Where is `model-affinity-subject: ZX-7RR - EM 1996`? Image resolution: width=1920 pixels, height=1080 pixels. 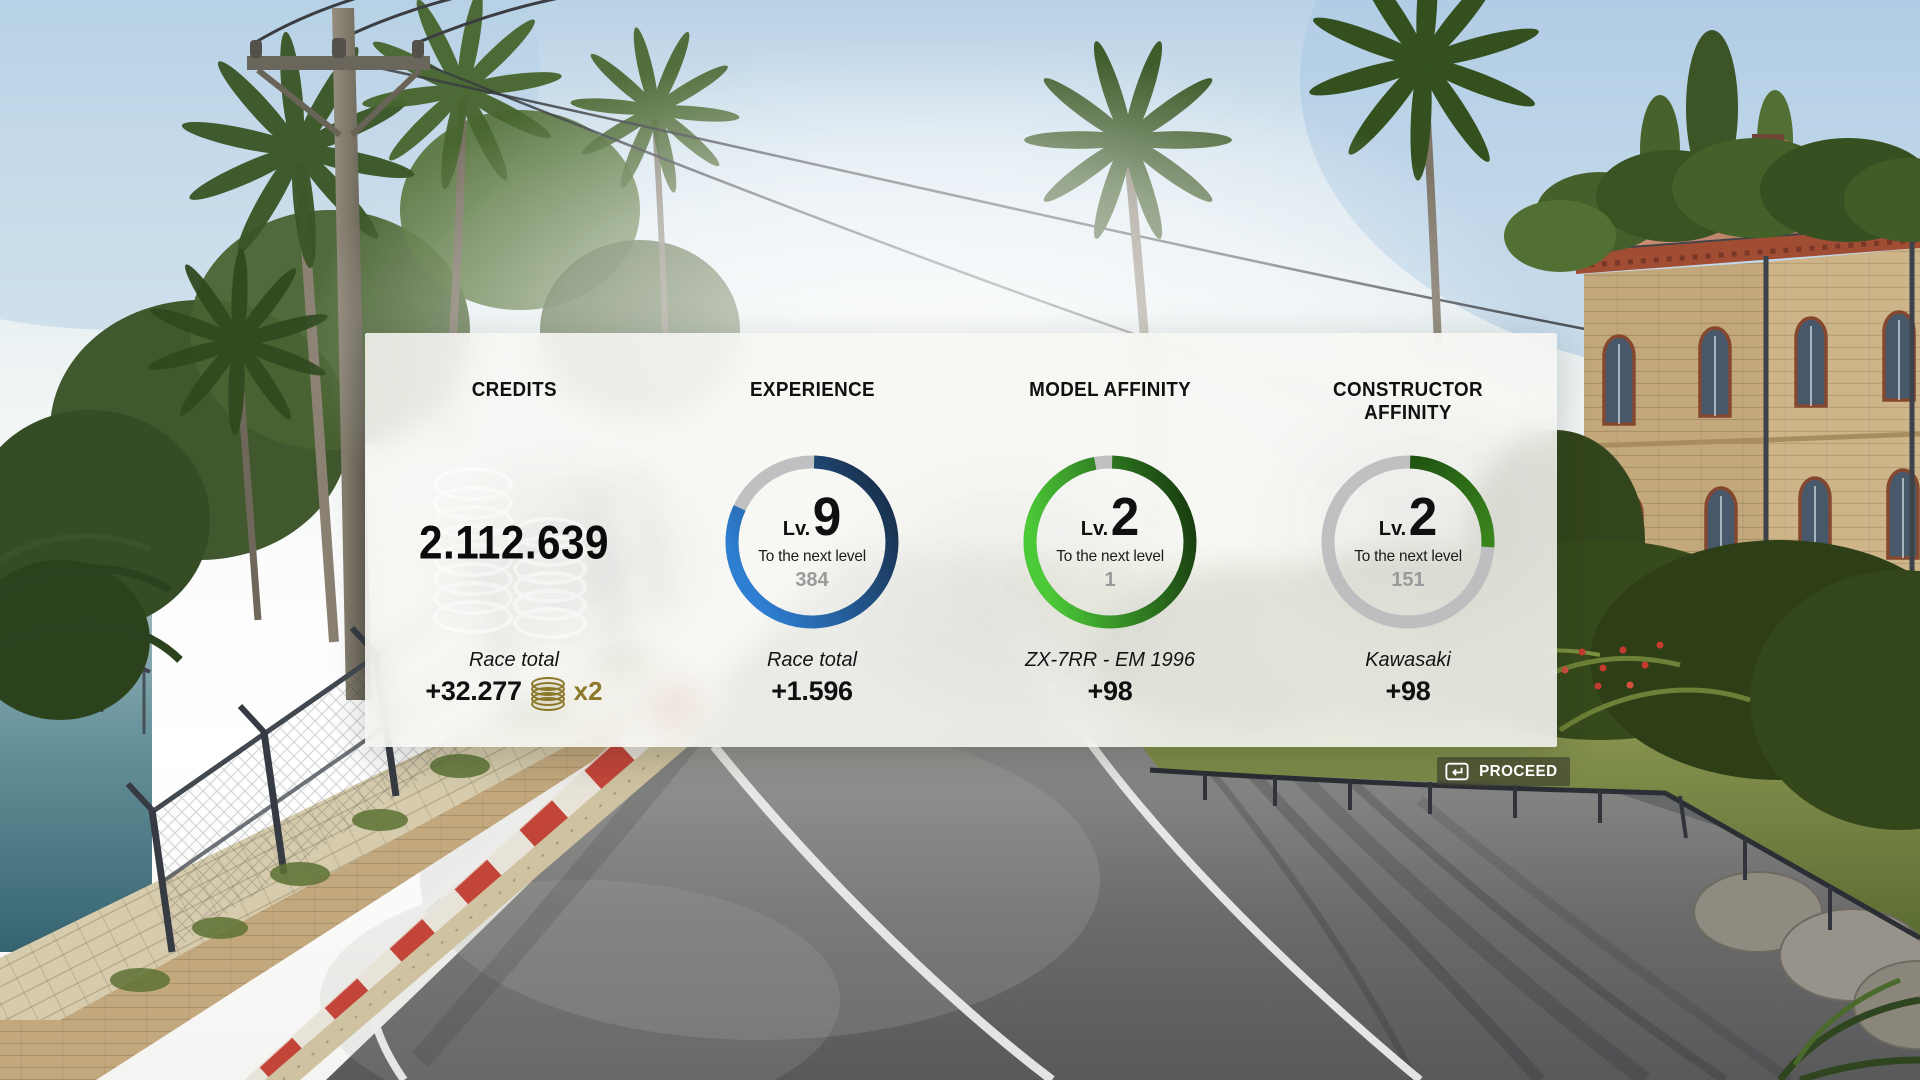
model-affinity-subject: ZX-7RR - EM 1996 is located at coordinates (1110, 660).